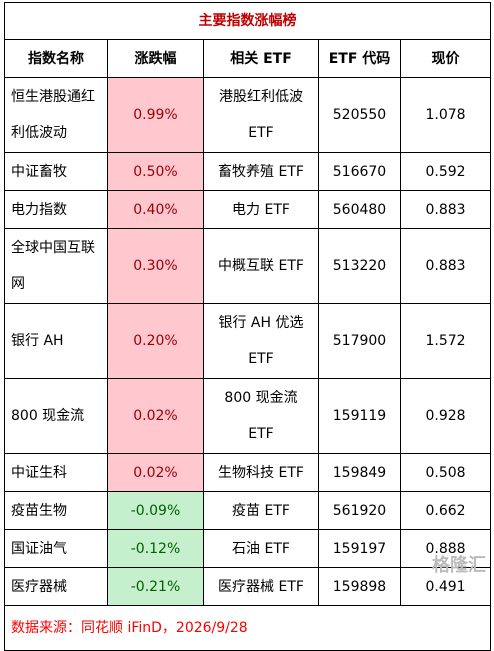 Image resolution: width=494 pixels, height=651 pixels. What do you see at coordinates (445, 58) in the screenshot?
I see `header-cell: 现价` at bounding box center [445, 58].